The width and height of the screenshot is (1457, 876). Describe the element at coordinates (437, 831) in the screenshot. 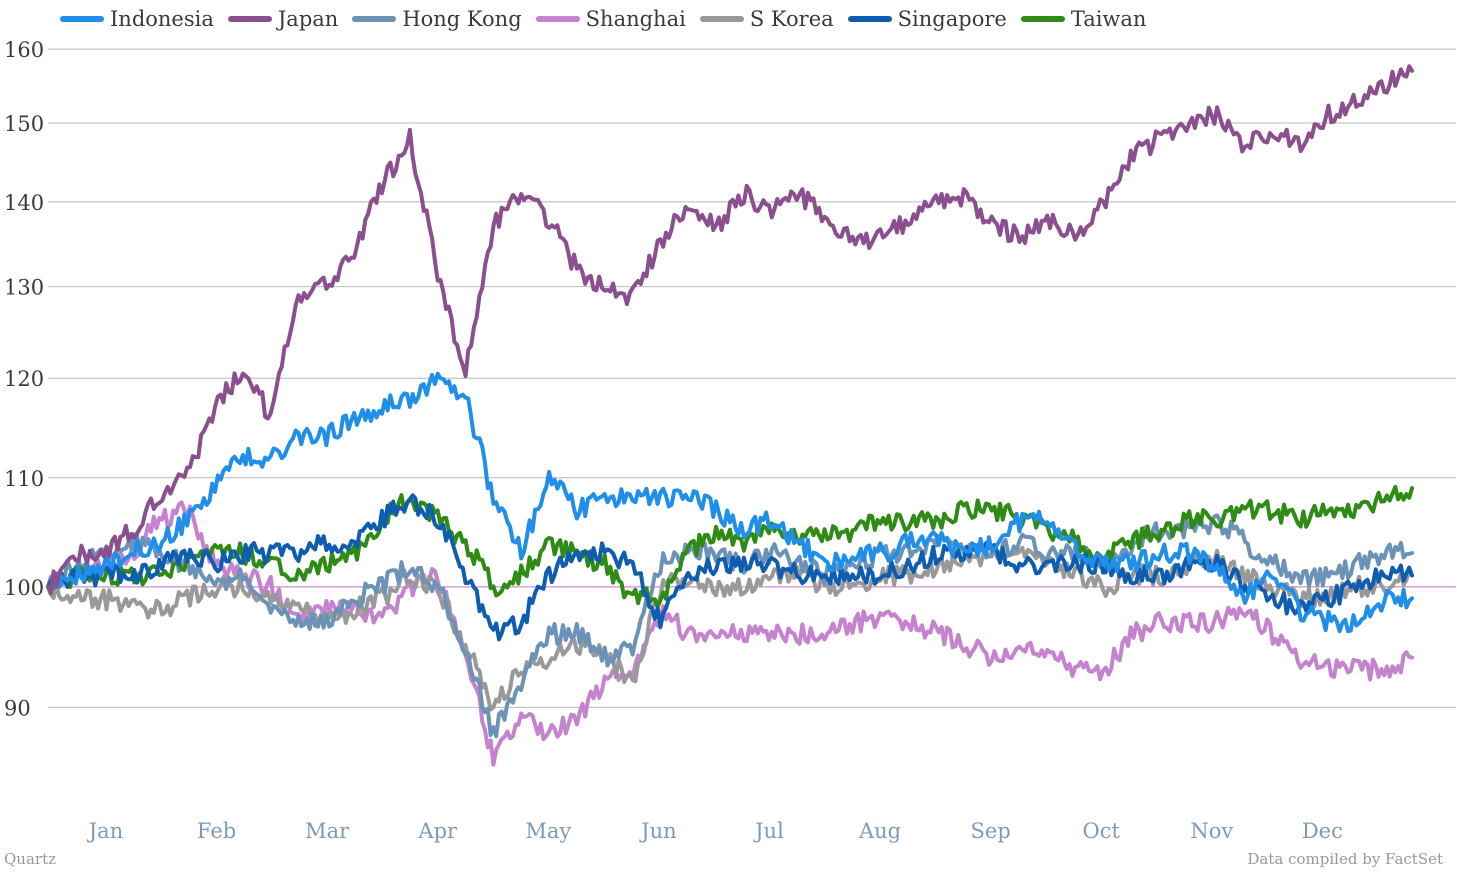

I see `x-tick-label: Apr` at that location.